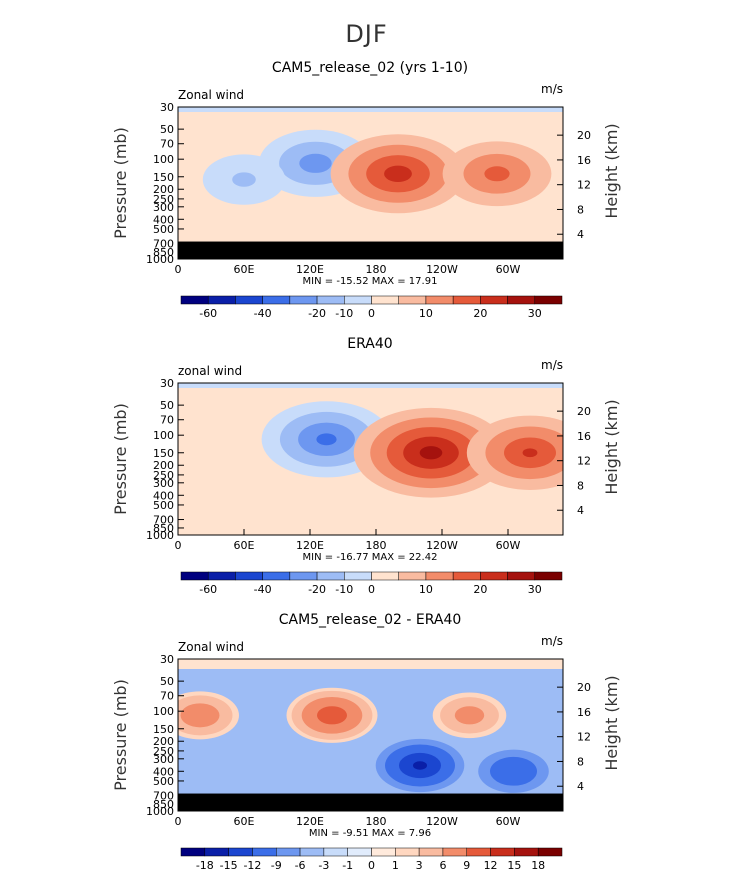 This screenshot has height=872, width=733. Describe the element at coordinates (584, 160) in the screenshot. I see `ytick-right-label: 16` at that location.